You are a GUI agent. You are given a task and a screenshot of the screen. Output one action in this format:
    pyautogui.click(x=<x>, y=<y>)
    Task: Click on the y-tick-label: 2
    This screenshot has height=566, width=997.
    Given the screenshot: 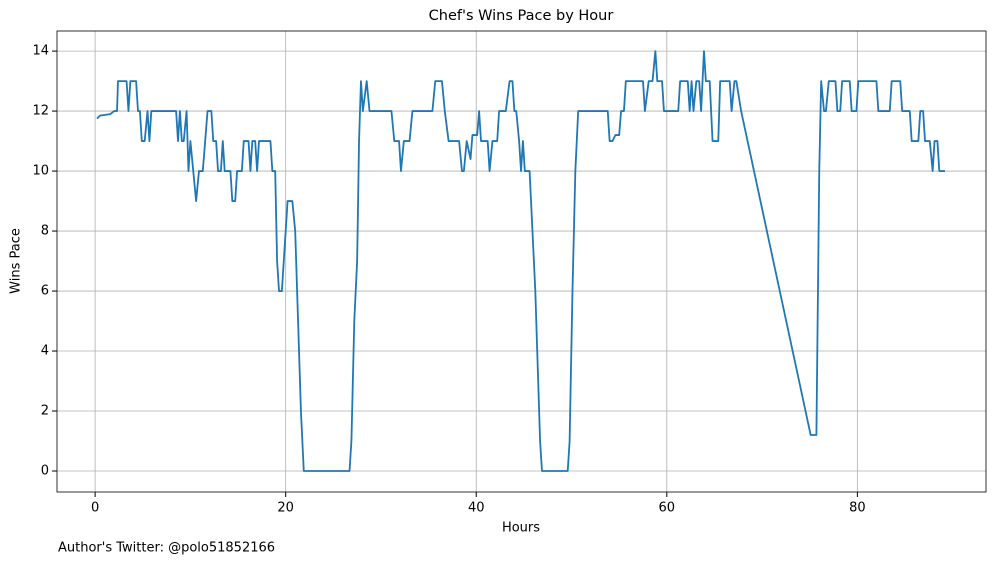 What is the action you would take?
    pyautogui.click(x=45, y=411)
    